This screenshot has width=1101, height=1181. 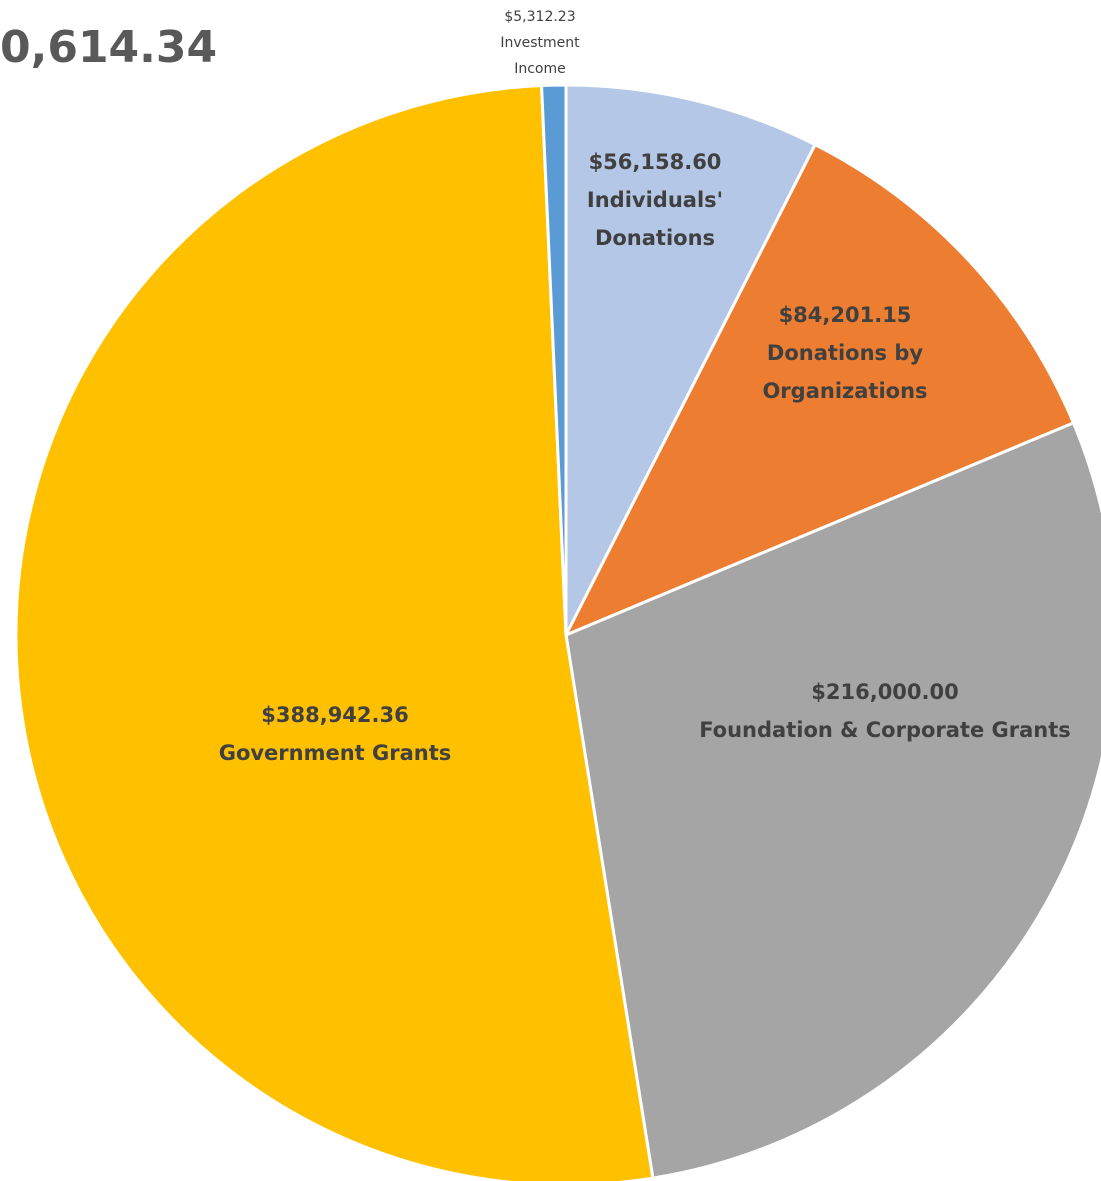 I want to click on category-label: Foundation & Corporate Grants, so click(x=885, y=730).